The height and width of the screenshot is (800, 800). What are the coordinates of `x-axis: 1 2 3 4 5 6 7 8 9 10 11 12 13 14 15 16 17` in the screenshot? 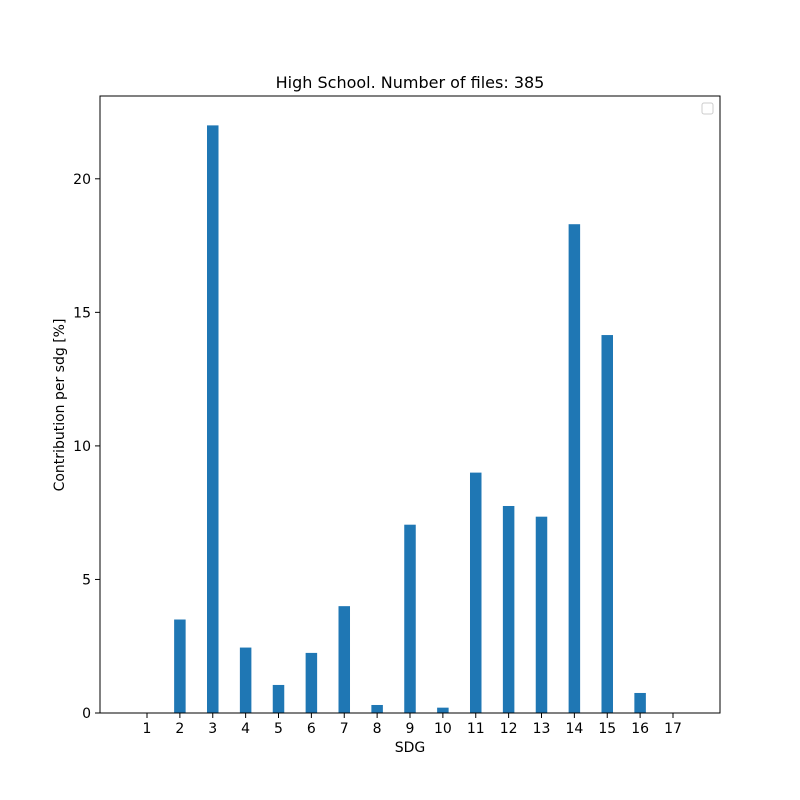 It's located at (412, 725).